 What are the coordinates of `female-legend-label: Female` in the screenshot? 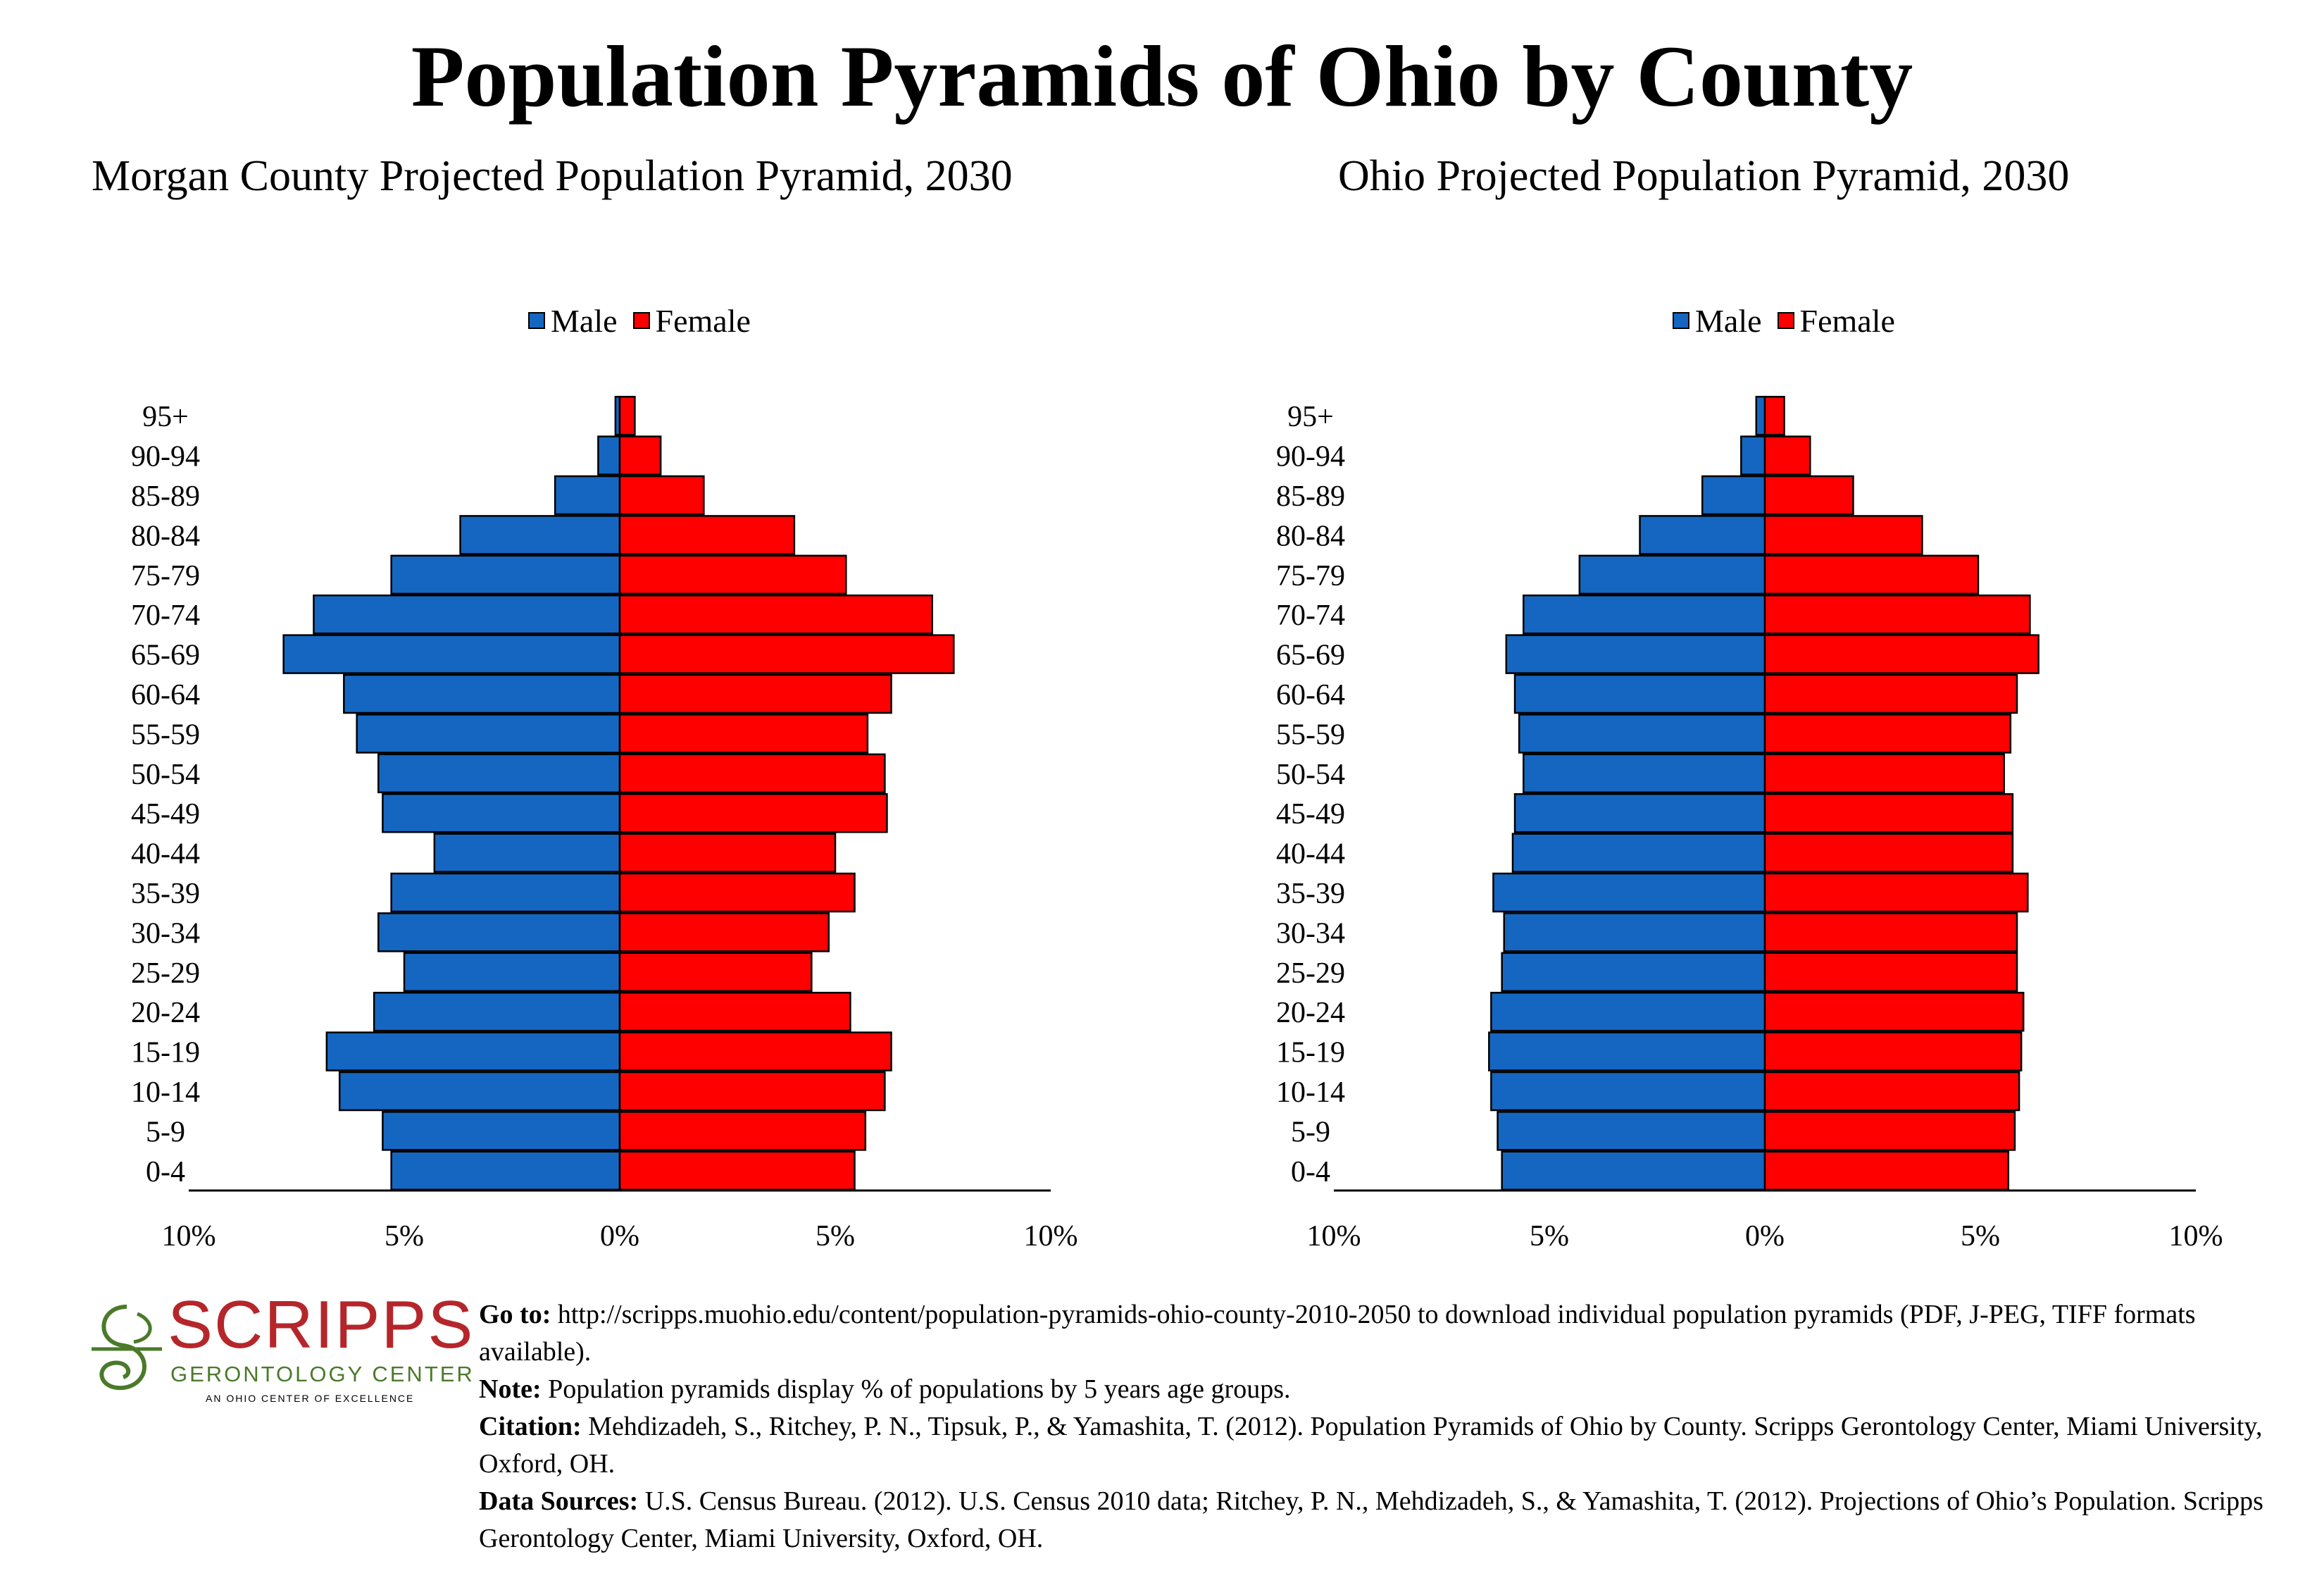 It's located at (703, 320).